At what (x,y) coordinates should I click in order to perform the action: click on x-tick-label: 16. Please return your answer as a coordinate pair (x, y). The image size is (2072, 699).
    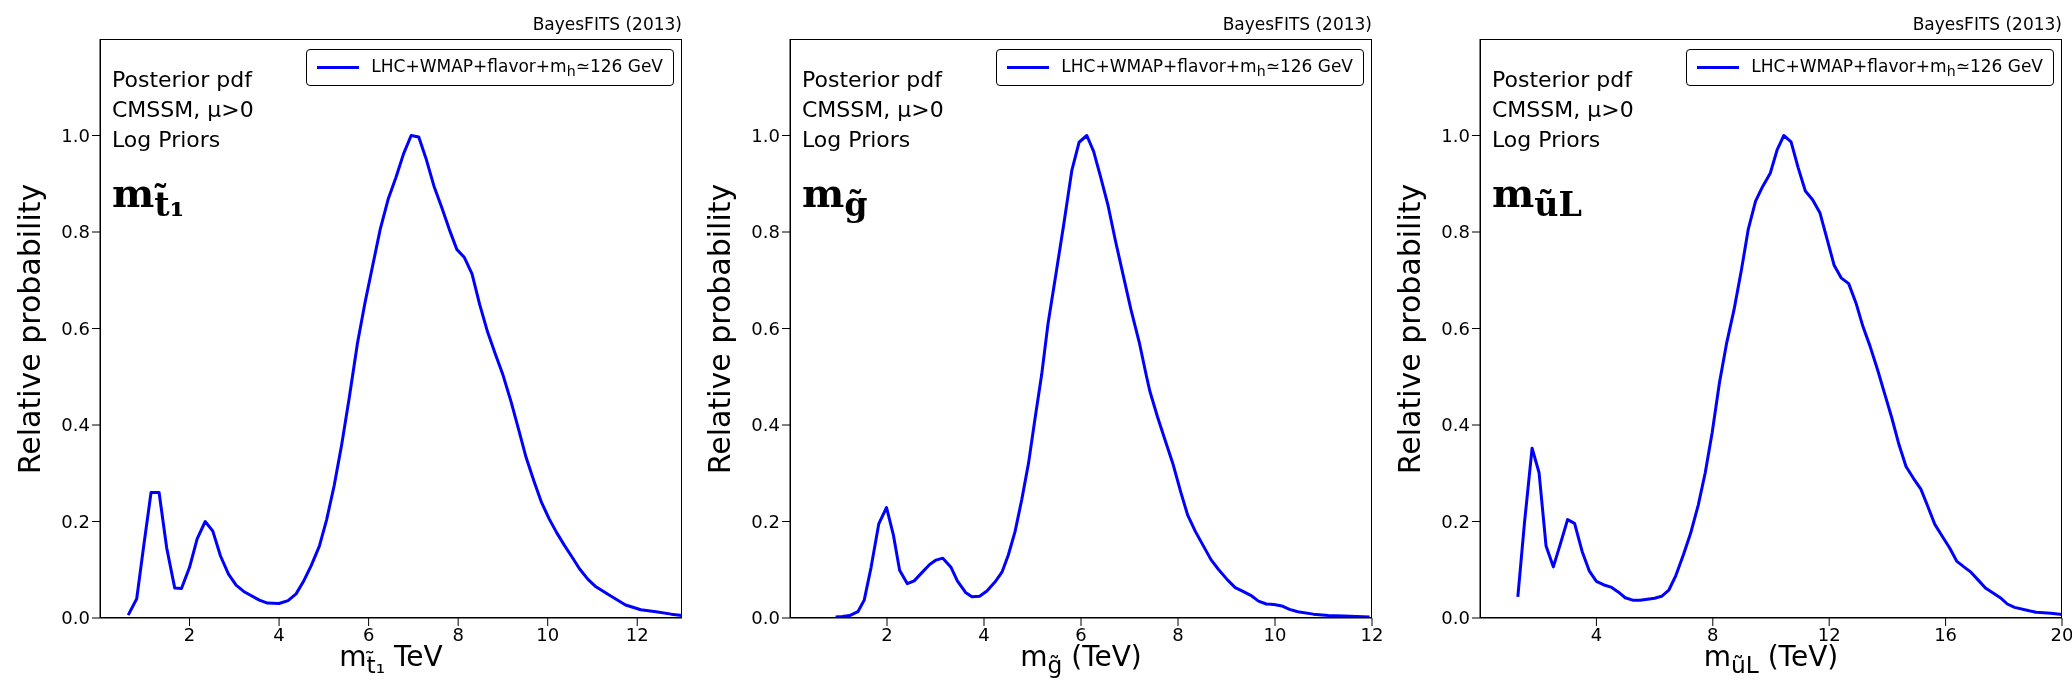
    Looking at the image, I should click on (1946, 634).